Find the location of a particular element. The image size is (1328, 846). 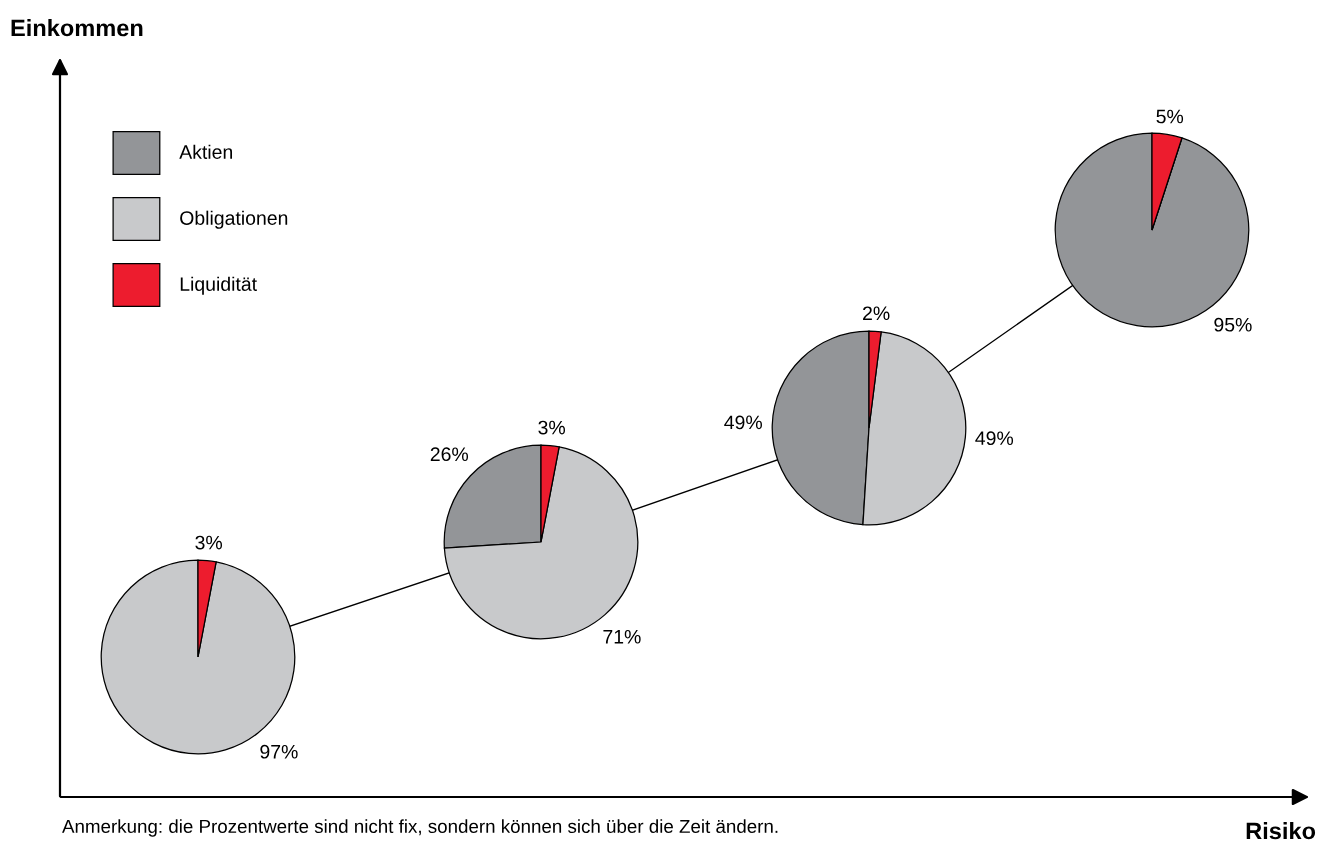

data-label: 71% is located at coordinates (622, 636).